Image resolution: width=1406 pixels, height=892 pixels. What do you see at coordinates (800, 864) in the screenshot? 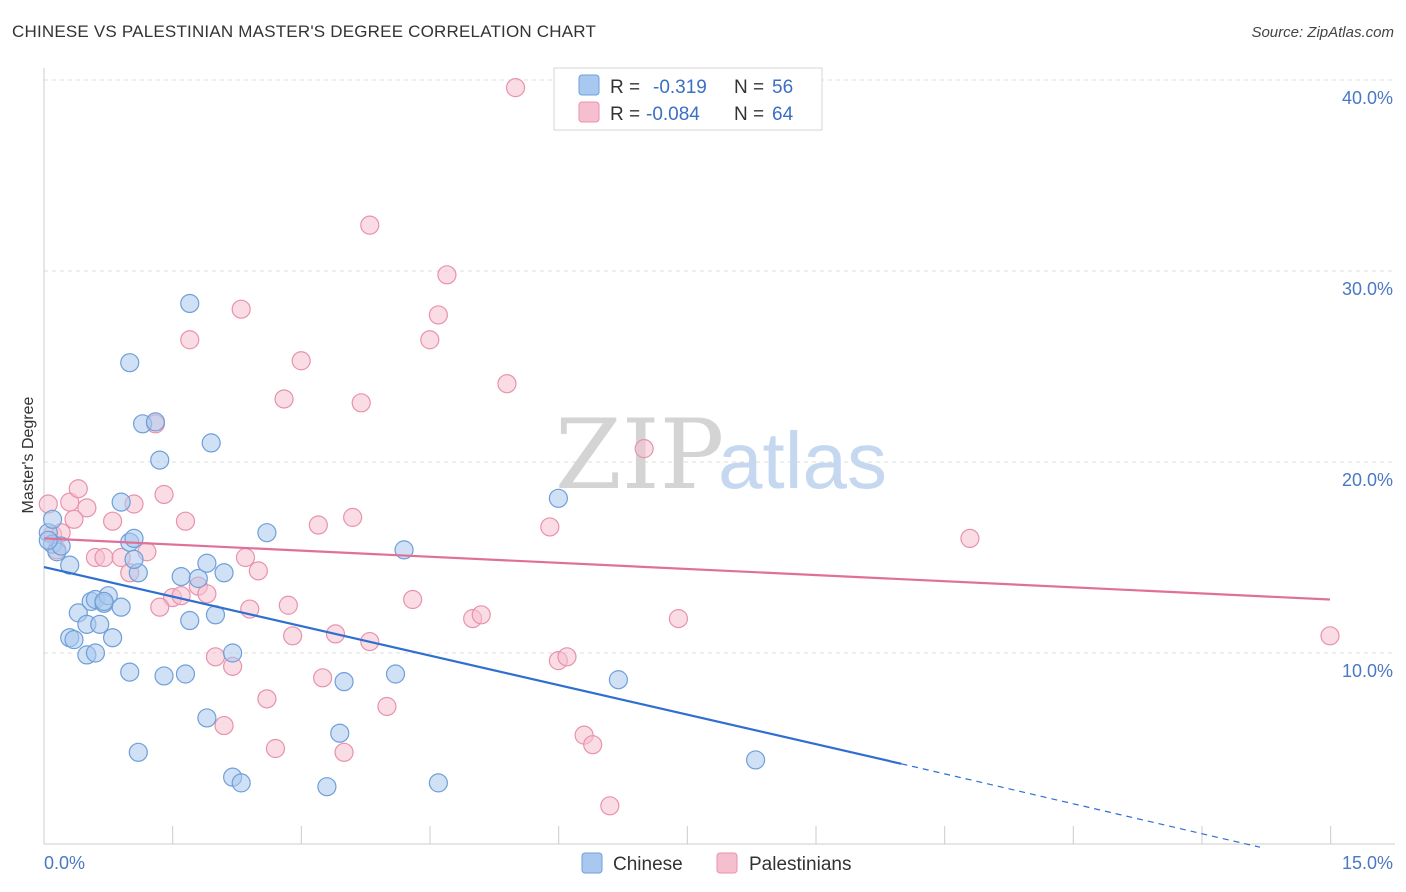
I see `bottom-legend-label-palestinians: Palestinians` at bounding box center [800, 864].